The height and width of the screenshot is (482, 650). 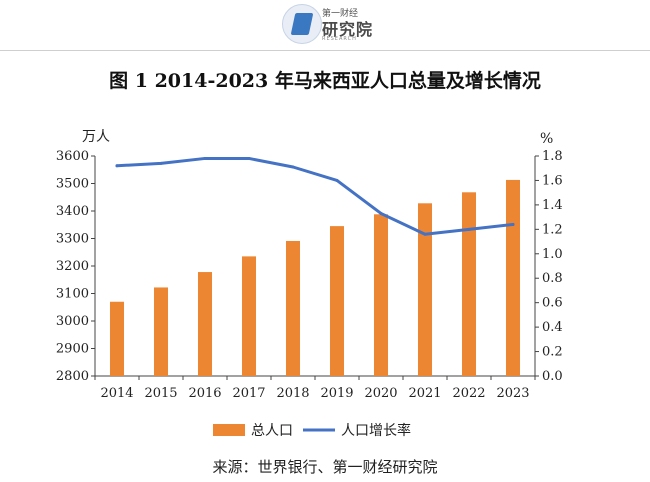 What do you see at coordinates (424, 393) in the screenshot?
I see `x-axis-tick-label: 2021` at bounding box center [424, 393].